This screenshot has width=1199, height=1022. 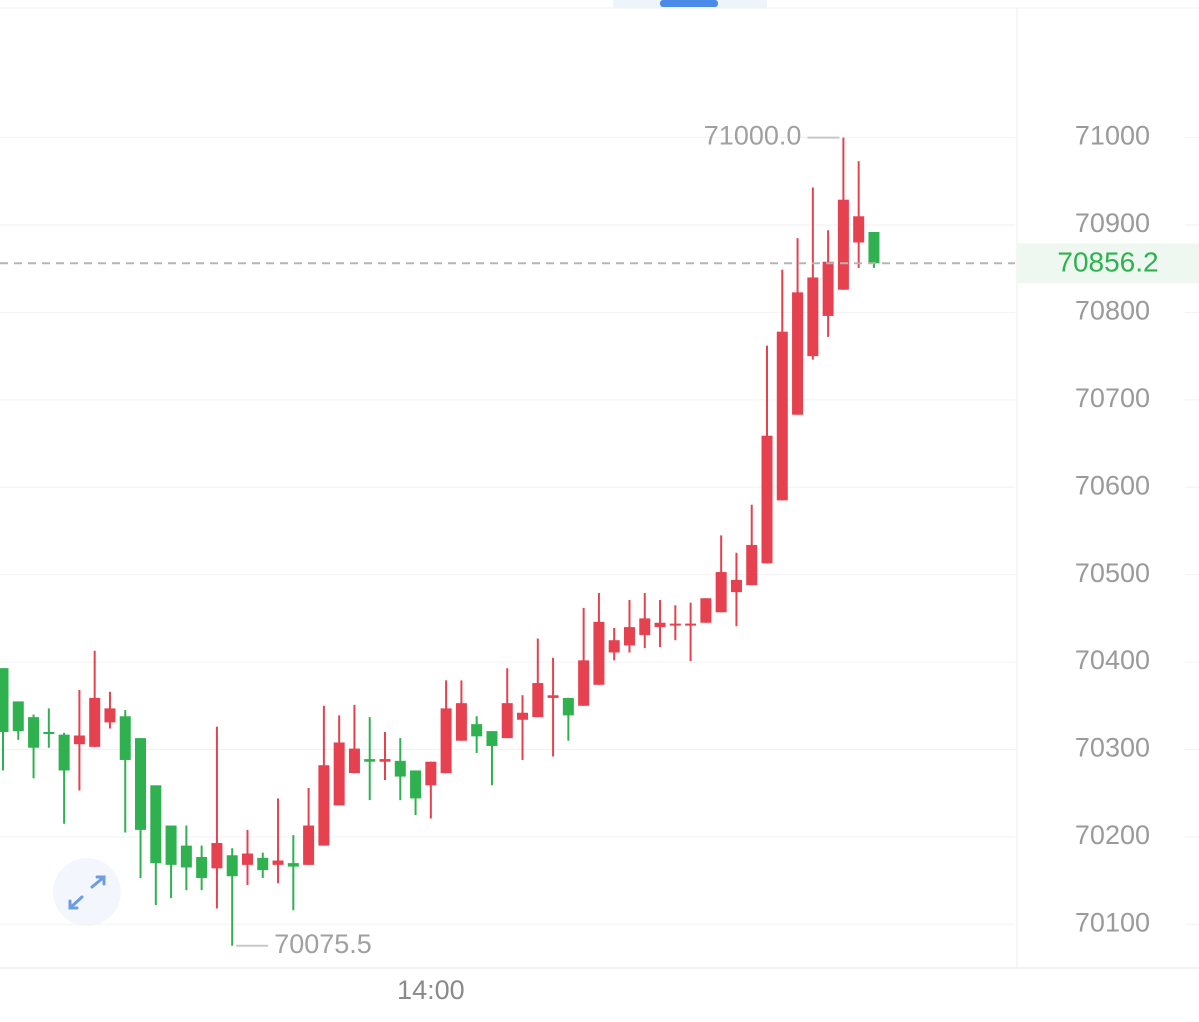 I want to click on y-tick-label: 70900, so click(x=1112, y=223).